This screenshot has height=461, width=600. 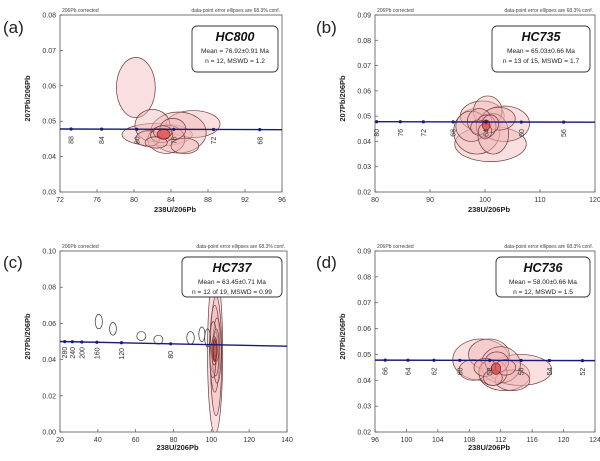 What do you see at coordinates (13, 262) in the screenshot?
I see `panel-label: (c)` at bounding box center [13, 262].